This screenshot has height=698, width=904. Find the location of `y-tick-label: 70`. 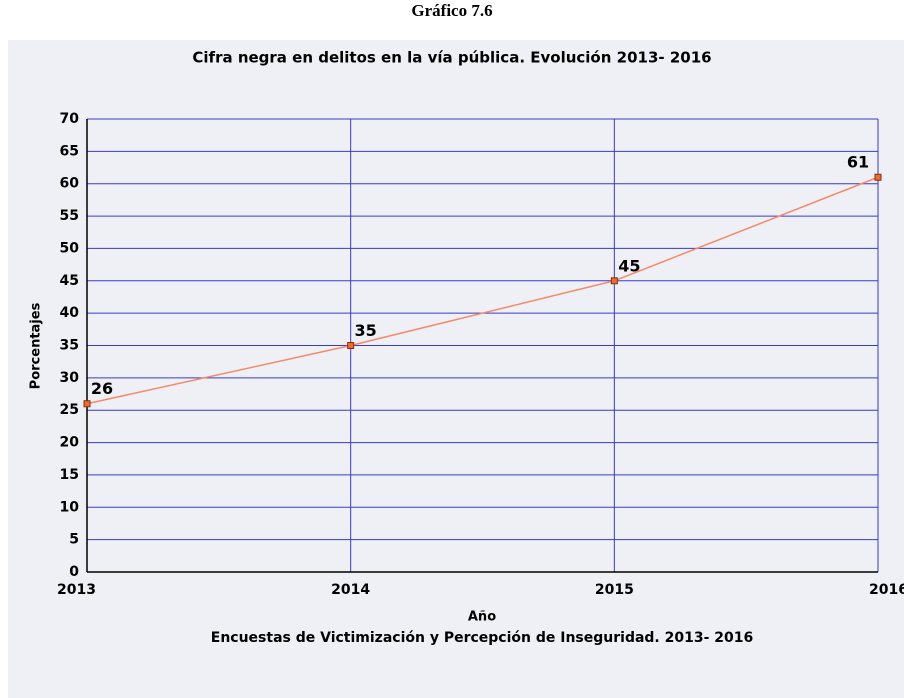

y-tick-label: 70 is located at coordinates (70, 119).